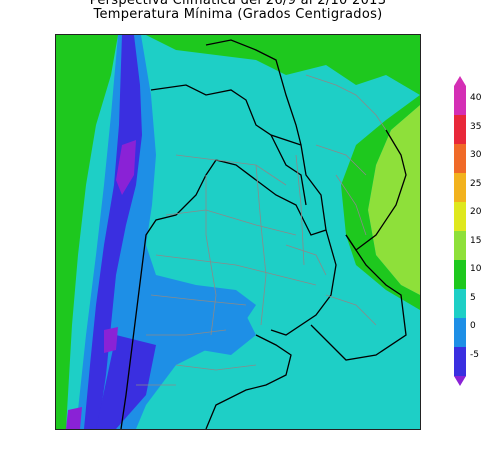 Image resolution: width=500 pixels, height=450 pixels. Describe the element at coordinates (476, 183) in the screenshot. I see `colorbar-tick-label: 25` at that location.